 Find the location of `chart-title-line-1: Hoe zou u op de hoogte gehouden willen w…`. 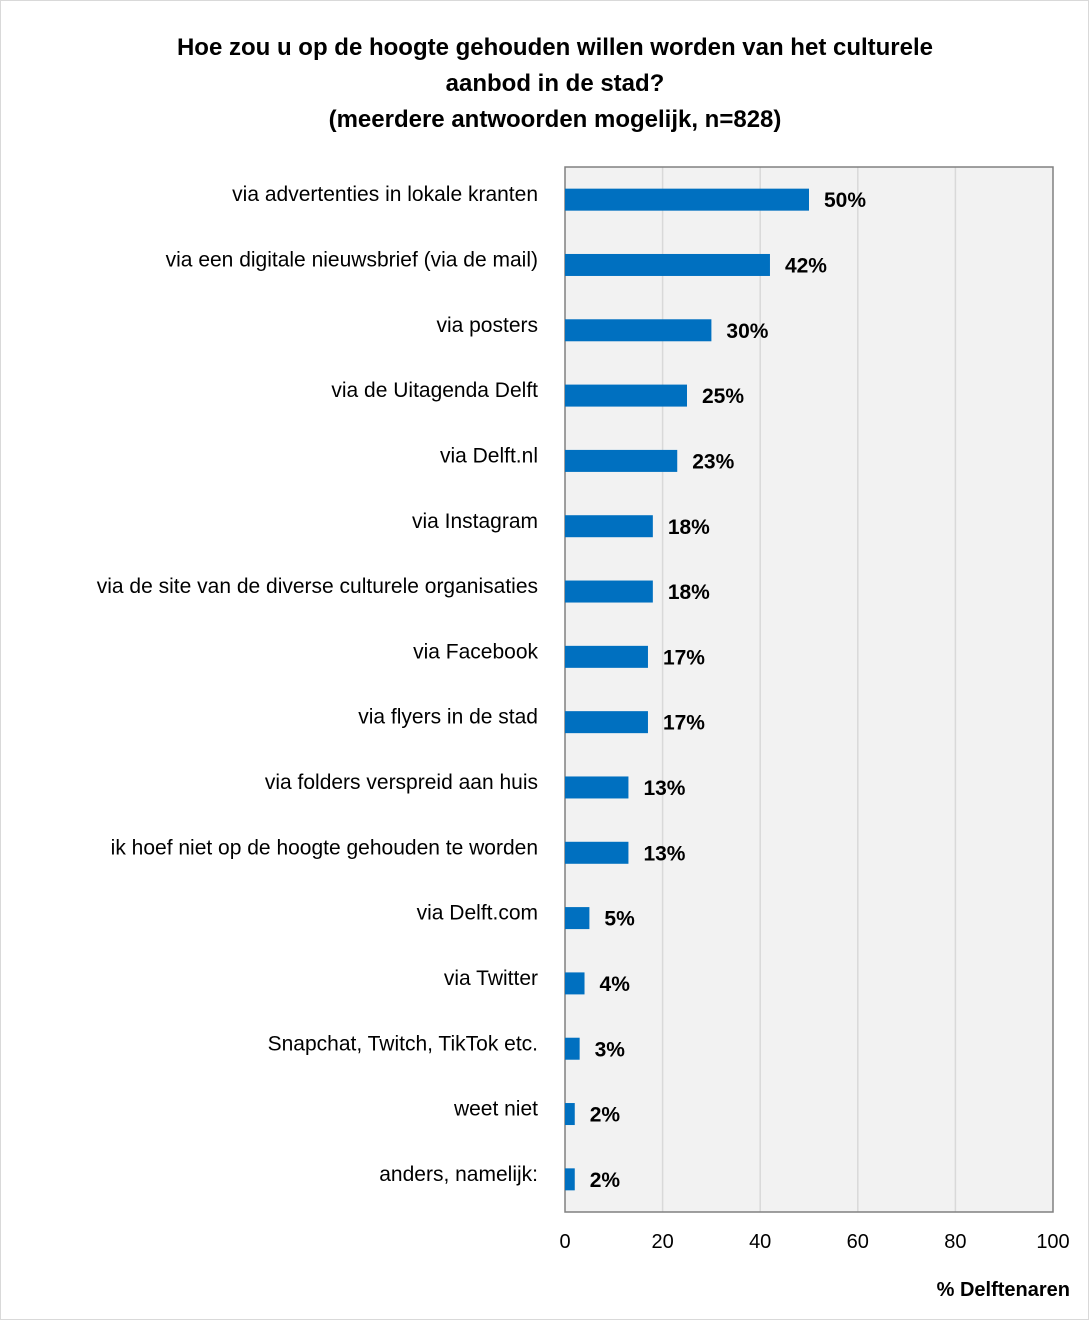

chart-title-line-1: Hoe zou u op de hoogte gehouden willen w… is located at coordinates (555, 47).